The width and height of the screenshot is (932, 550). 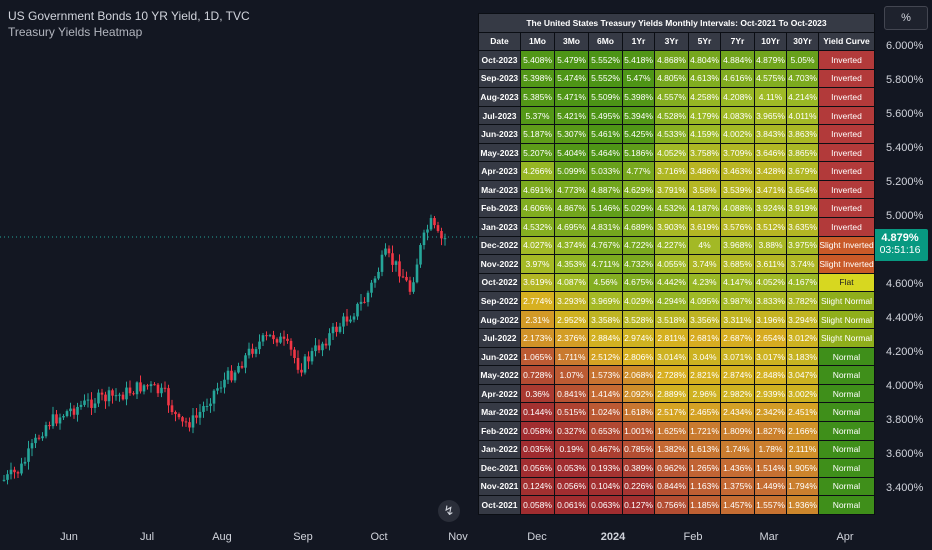 What do you see at coordinates (802, 171) in the screenshot?
I see `yield-cell: 3.679%` at bounding box center [802, 171].